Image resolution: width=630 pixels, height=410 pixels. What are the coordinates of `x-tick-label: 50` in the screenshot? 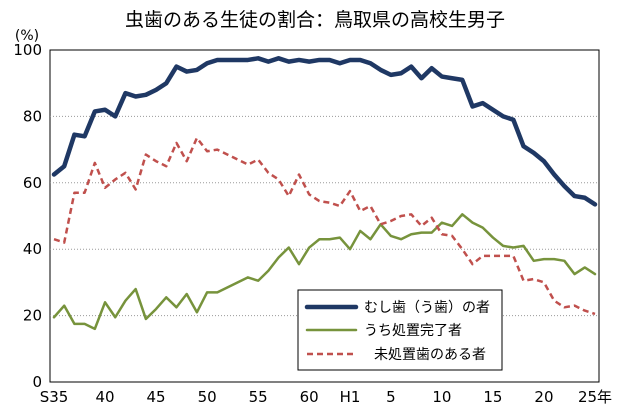 It's located at (207, 397).